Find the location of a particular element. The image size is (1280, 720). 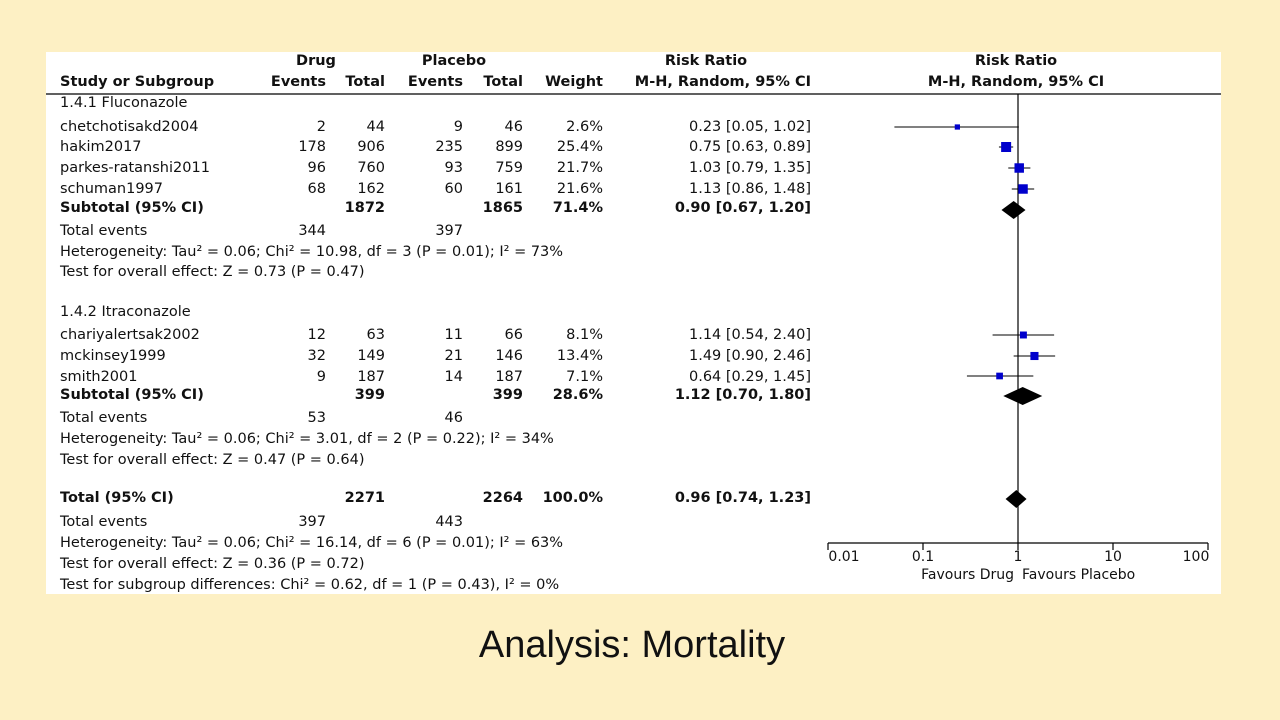

total-events-placebo: 397 is located at coordinates (449, 231).